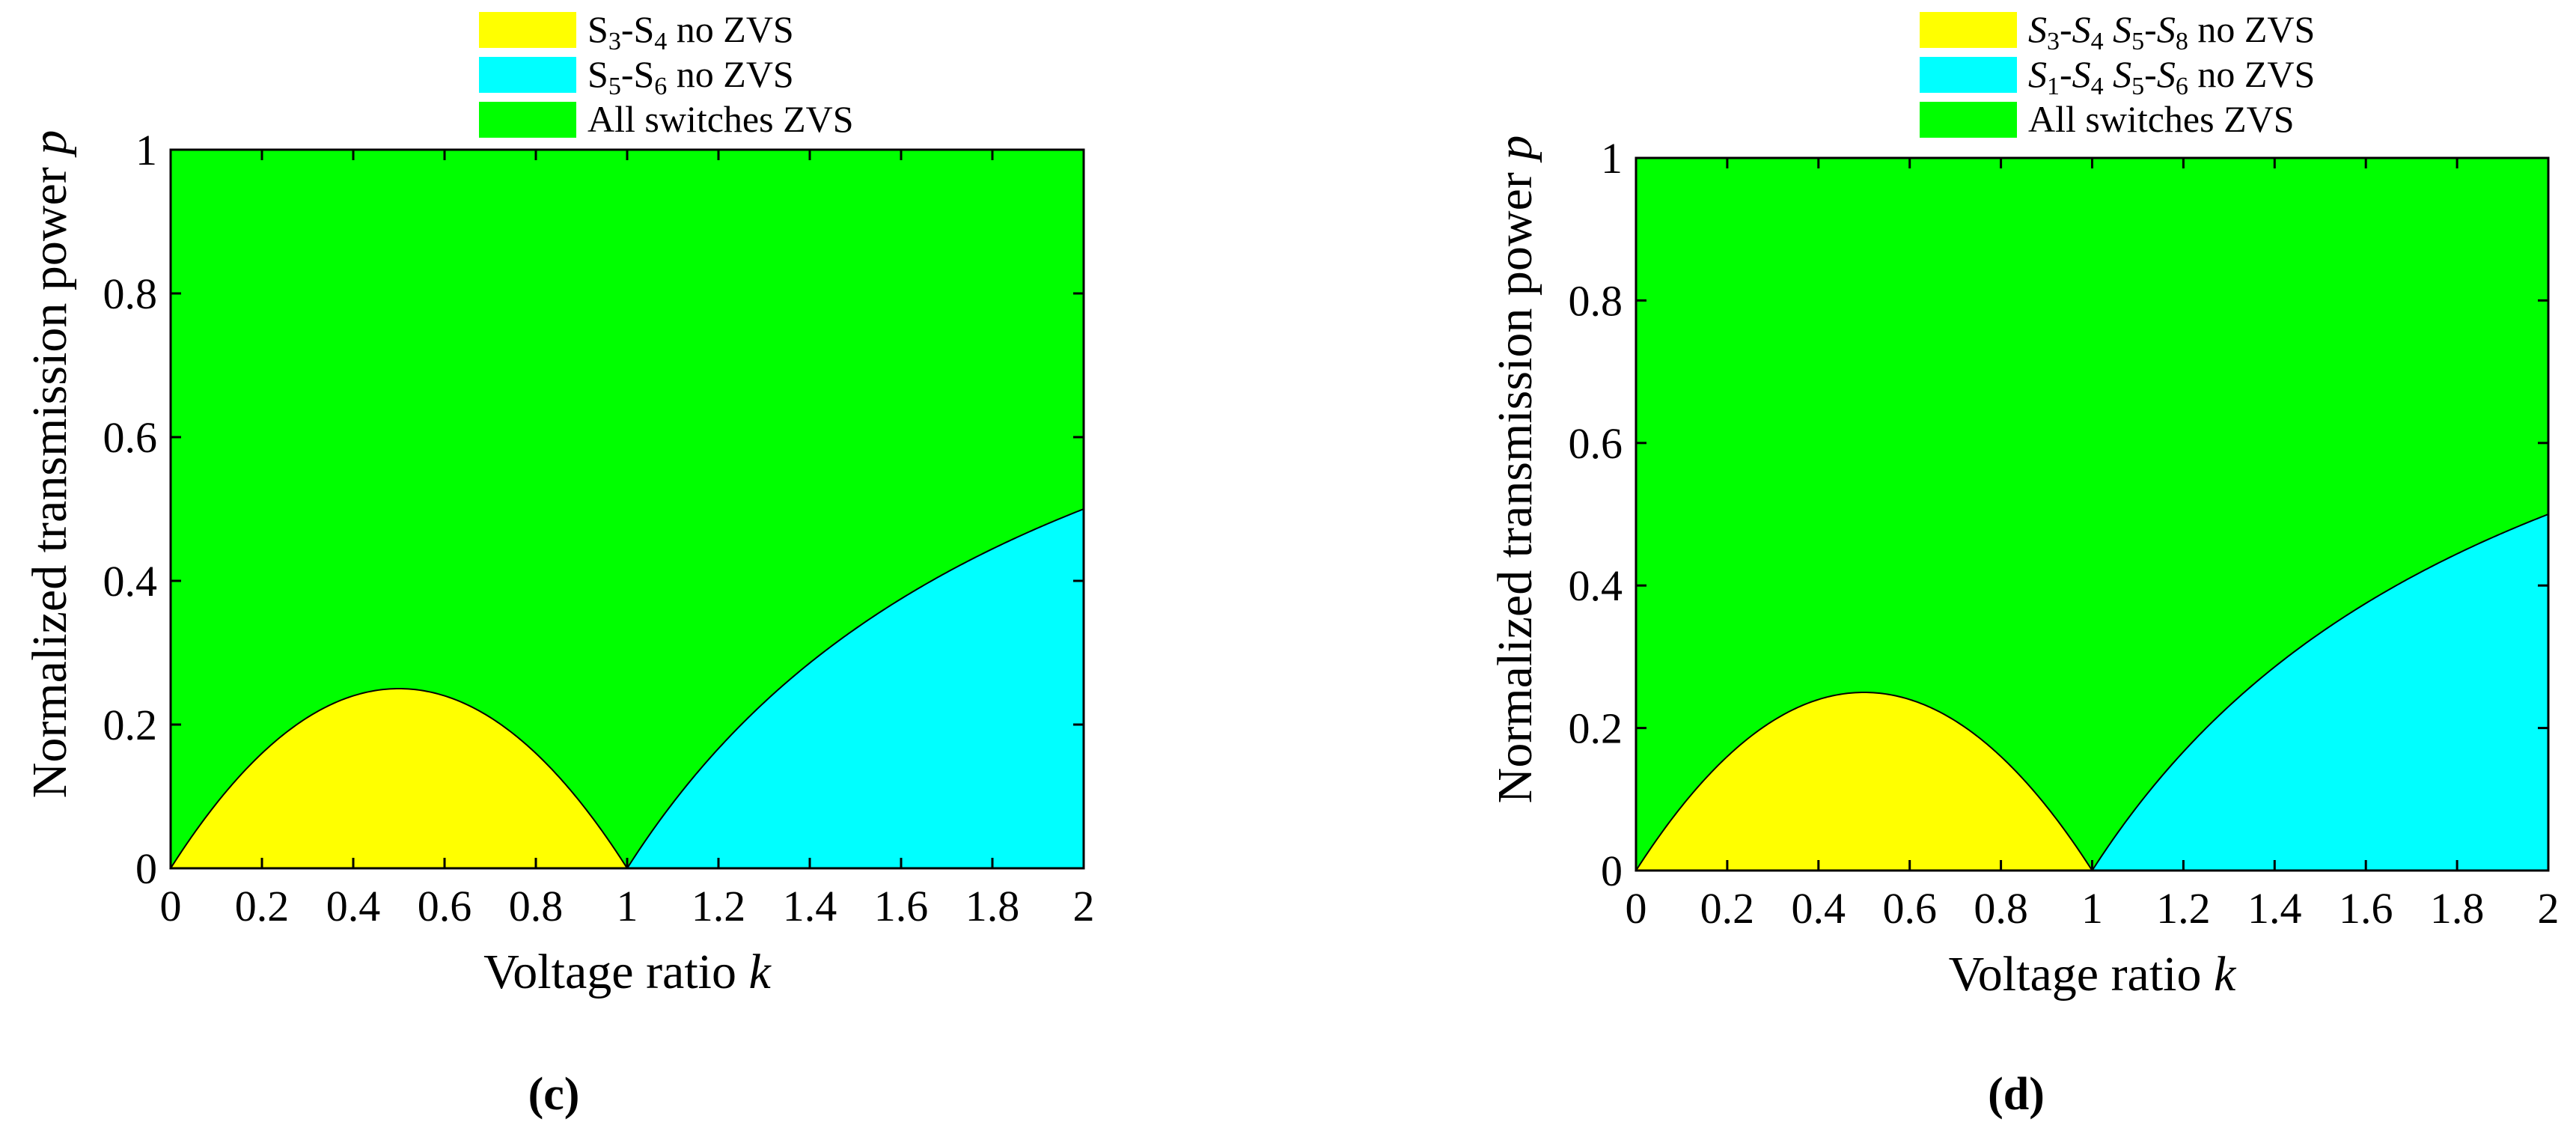  I want to click on legend-entry-part: 8, so click(2182, 42).